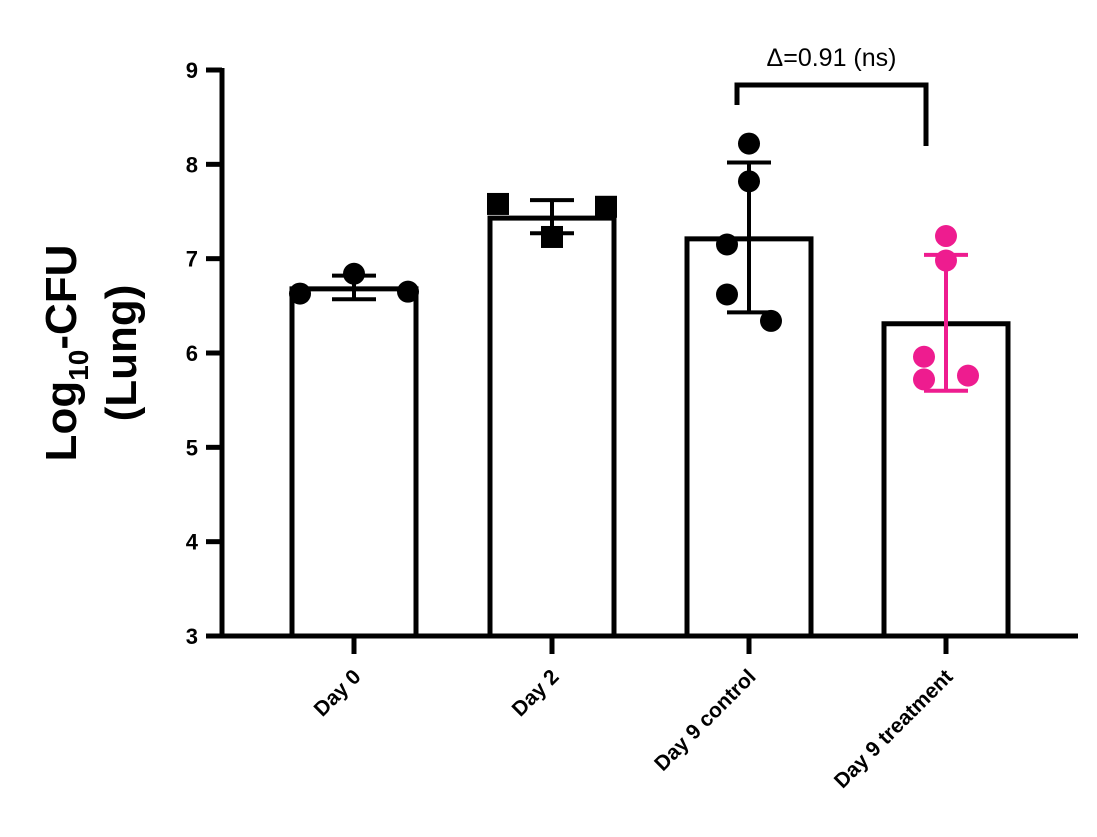 The height and width of the screenshot is (837, 1097). What do you see at coordinates (536, 693) in the screenshot?
I see `x-tick-label-2: Day 2` at bounding box center [536, 693].